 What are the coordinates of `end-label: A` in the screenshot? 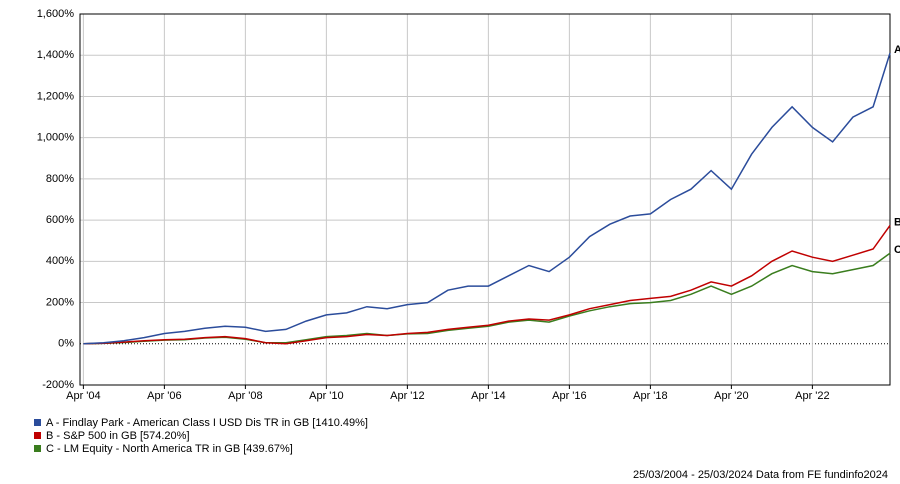 It's located at (897, 50).